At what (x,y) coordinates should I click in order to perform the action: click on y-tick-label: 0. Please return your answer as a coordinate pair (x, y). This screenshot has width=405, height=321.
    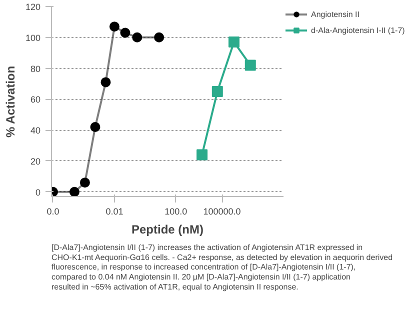
    Looking at the image, I should click on (38, 192).